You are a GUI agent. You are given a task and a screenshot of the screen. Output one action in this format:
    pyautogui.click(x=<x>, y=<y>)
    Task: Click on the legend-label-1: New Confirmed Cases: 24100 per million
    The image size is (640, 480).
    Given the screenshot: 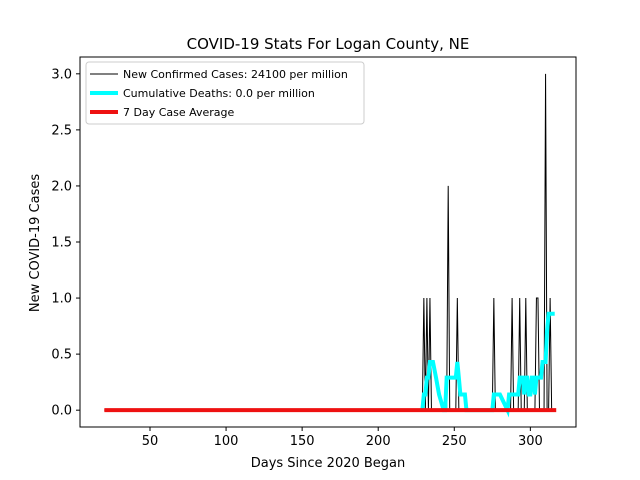 What is the action you would take?
    pyautogui.click(x=235, y=74)
    